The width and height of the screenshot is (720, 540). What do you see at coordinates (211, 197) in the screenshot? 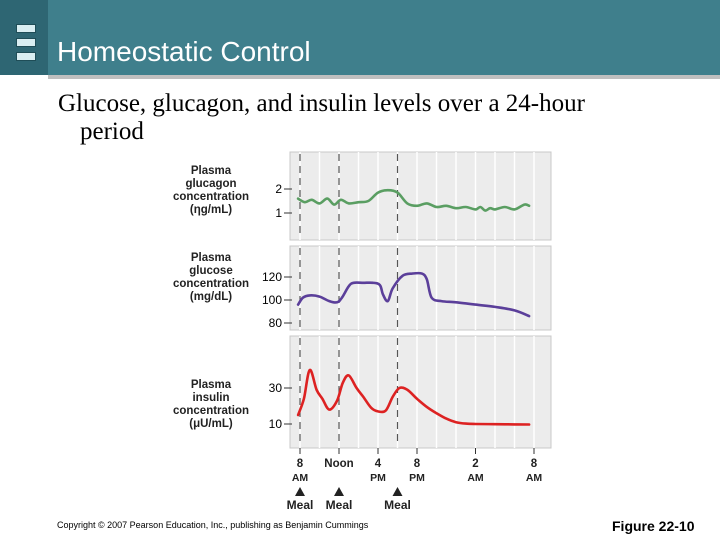
I see `glucagon-axis-label: concentration` at bounding box center [211, 197].